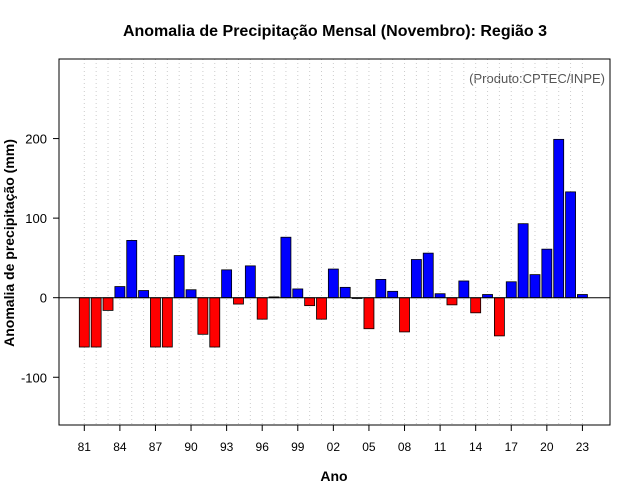 This screenshot has width=640, height=500. Describe the element at coordinates (238, 301) in the screenshot. I see `bar-1994` at that location.